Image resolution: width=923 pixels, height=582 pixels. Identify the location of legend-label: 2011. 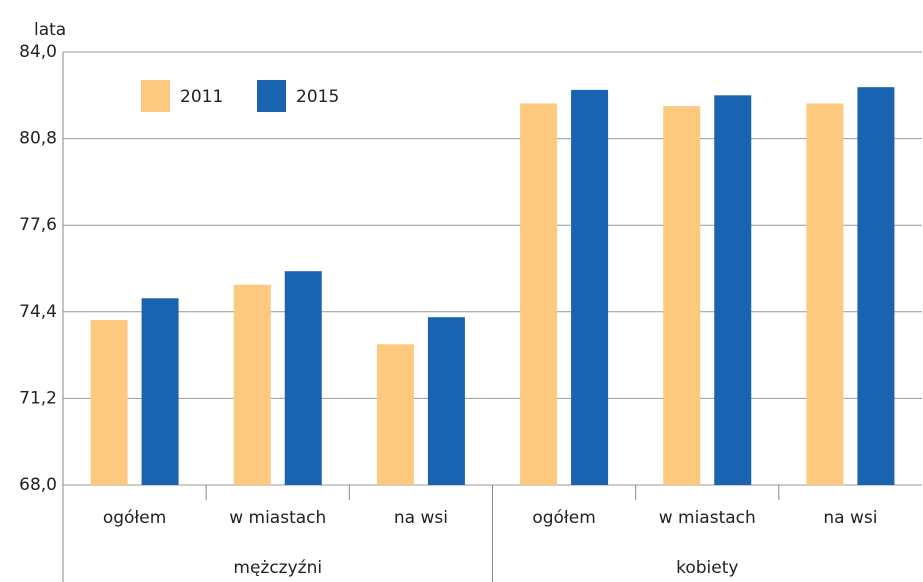
(201, 97).